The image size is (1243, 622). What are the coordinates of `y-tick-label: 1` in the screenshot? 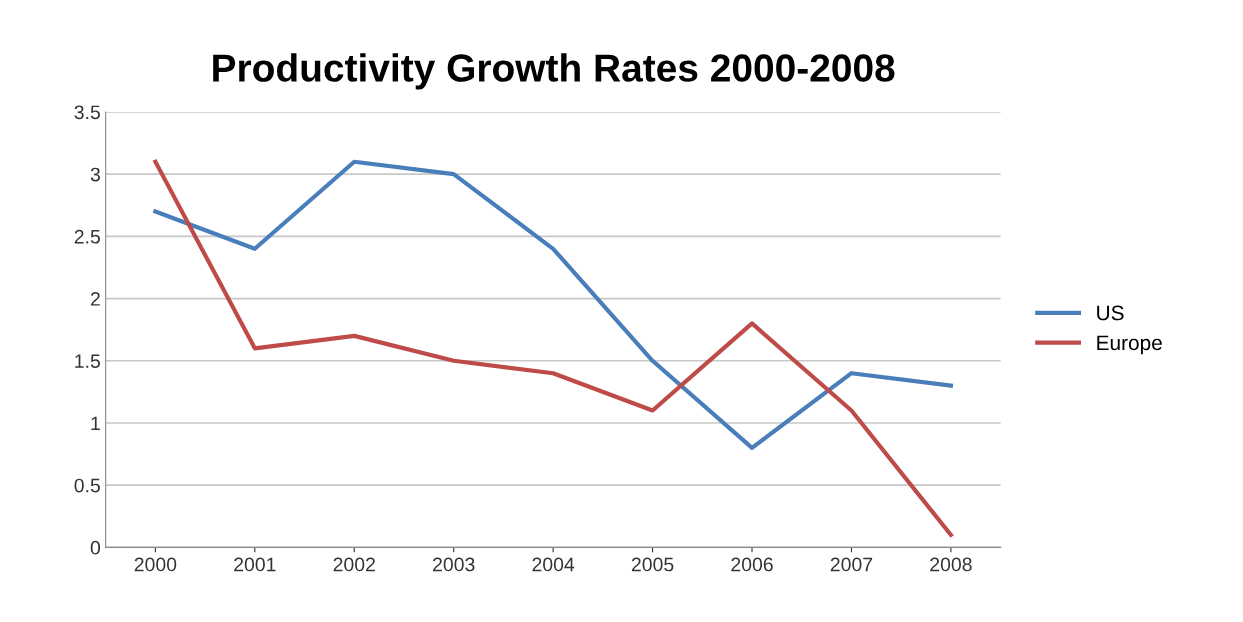 It's located at (95, 423).